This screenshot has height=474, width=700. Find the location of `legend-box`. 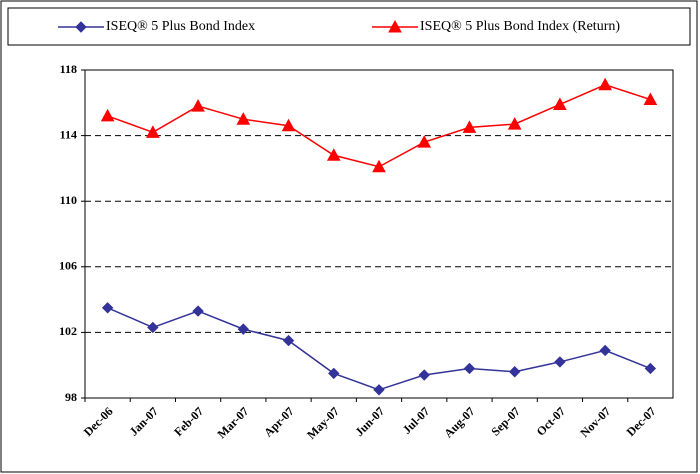

legend-box is located at coordinates (349, 26).